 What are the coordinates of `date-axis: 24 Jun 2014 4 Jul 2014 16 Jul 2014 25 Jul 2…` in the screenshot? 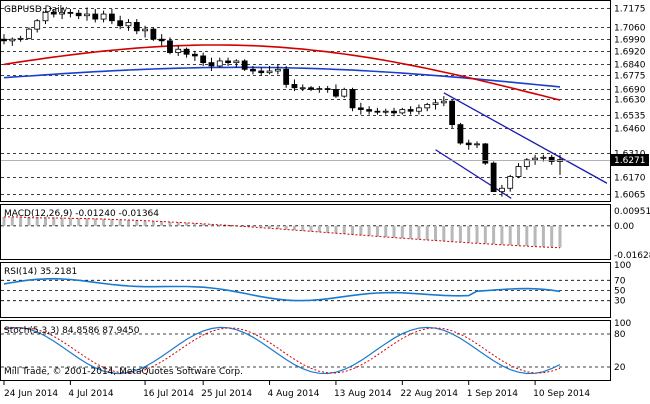 It's located at (296, 390).